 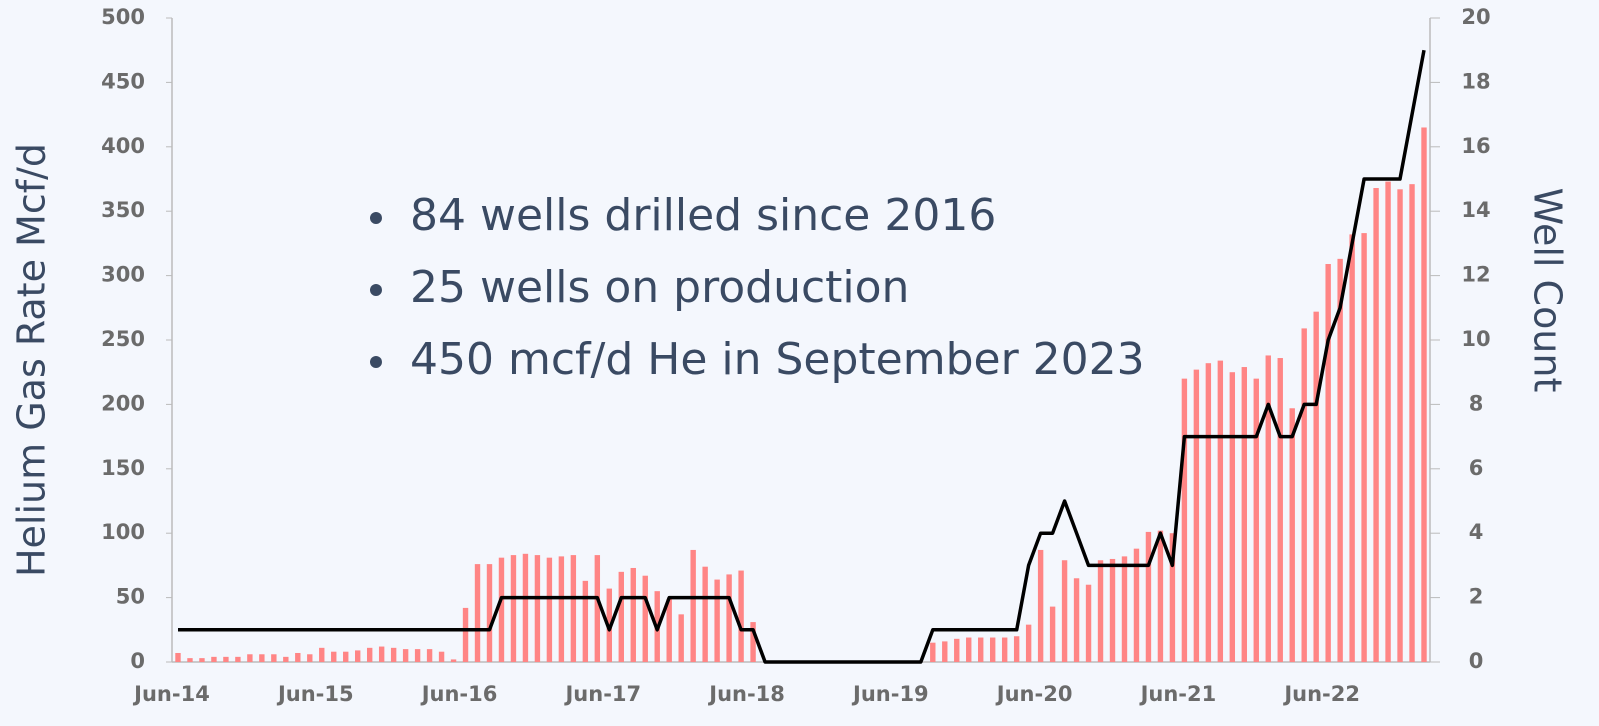 What do you see at coordinates (123, 468) in the screenshot?
I see `y-tick-label: 150` at bounding box center [123, 468].